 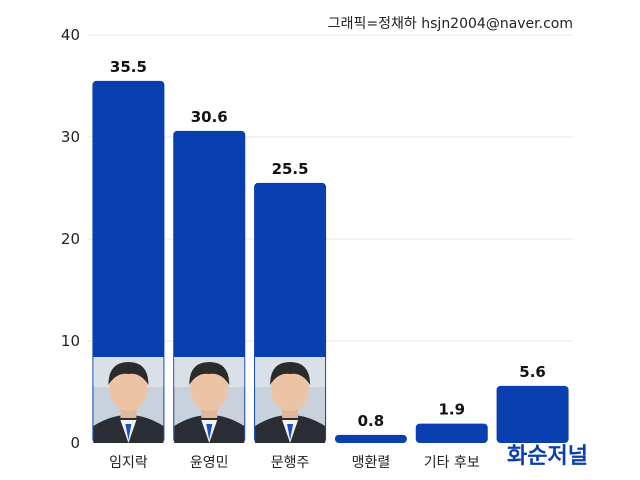 What do you see at coordinates (128, 463) in the screenshot?
I see `x-tick-label: 임지락` at bounding box center [128, 463].